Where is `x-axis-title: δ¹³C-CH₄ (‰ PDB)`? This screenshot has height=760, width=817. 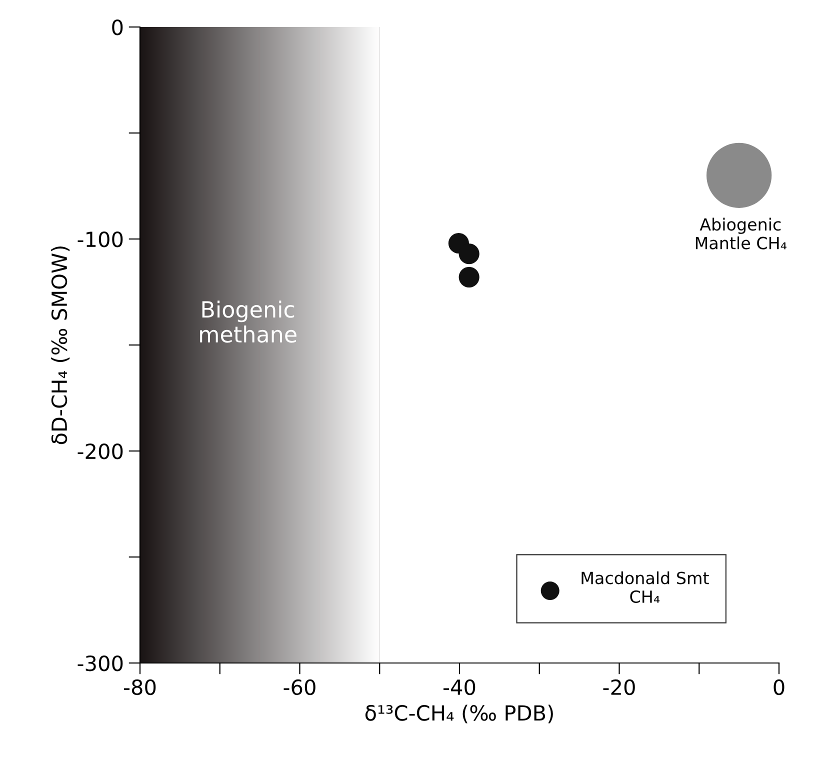 x-axis-title: δ¹³C-CH₄ (‰ PDB) is located at coordinates (459, 714).